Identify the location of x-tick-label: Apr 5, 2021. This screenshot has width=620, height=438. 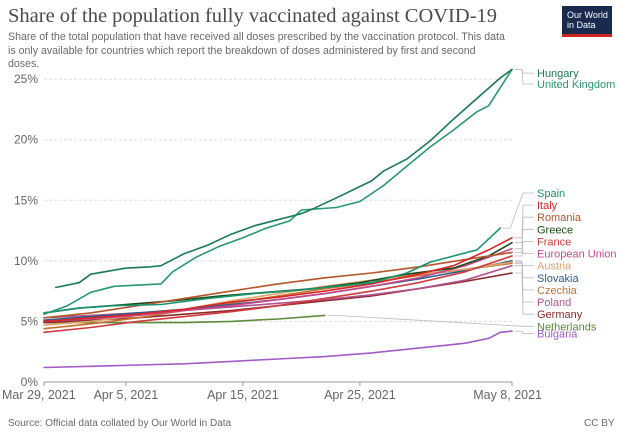
(126, 395).